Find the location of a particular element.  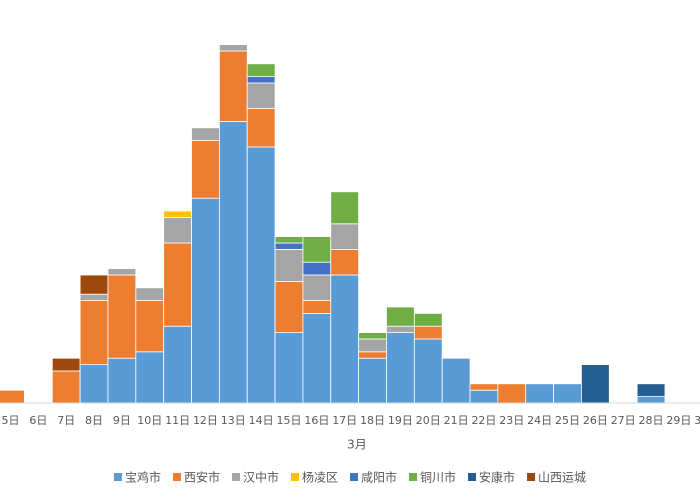

x-tick-label: 11日 is located at coordinates (177, 420).